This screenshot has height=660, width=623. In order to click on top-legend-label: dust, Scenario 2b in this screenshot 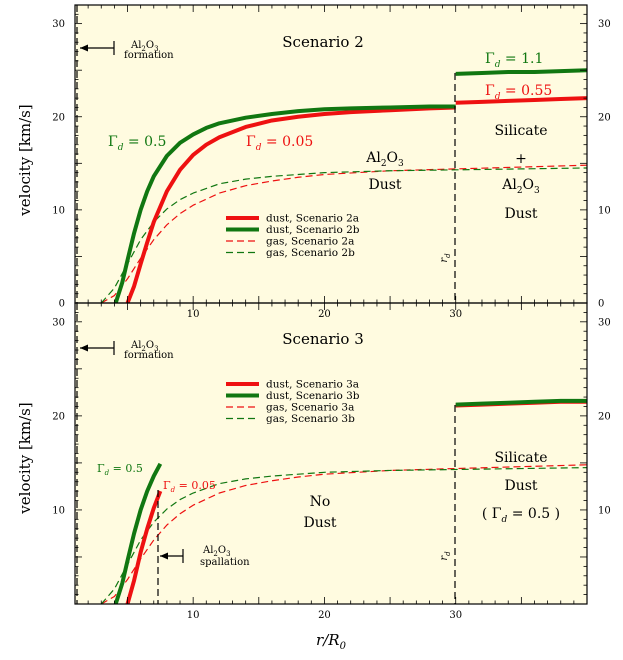, I will do `click(313, 230)`.